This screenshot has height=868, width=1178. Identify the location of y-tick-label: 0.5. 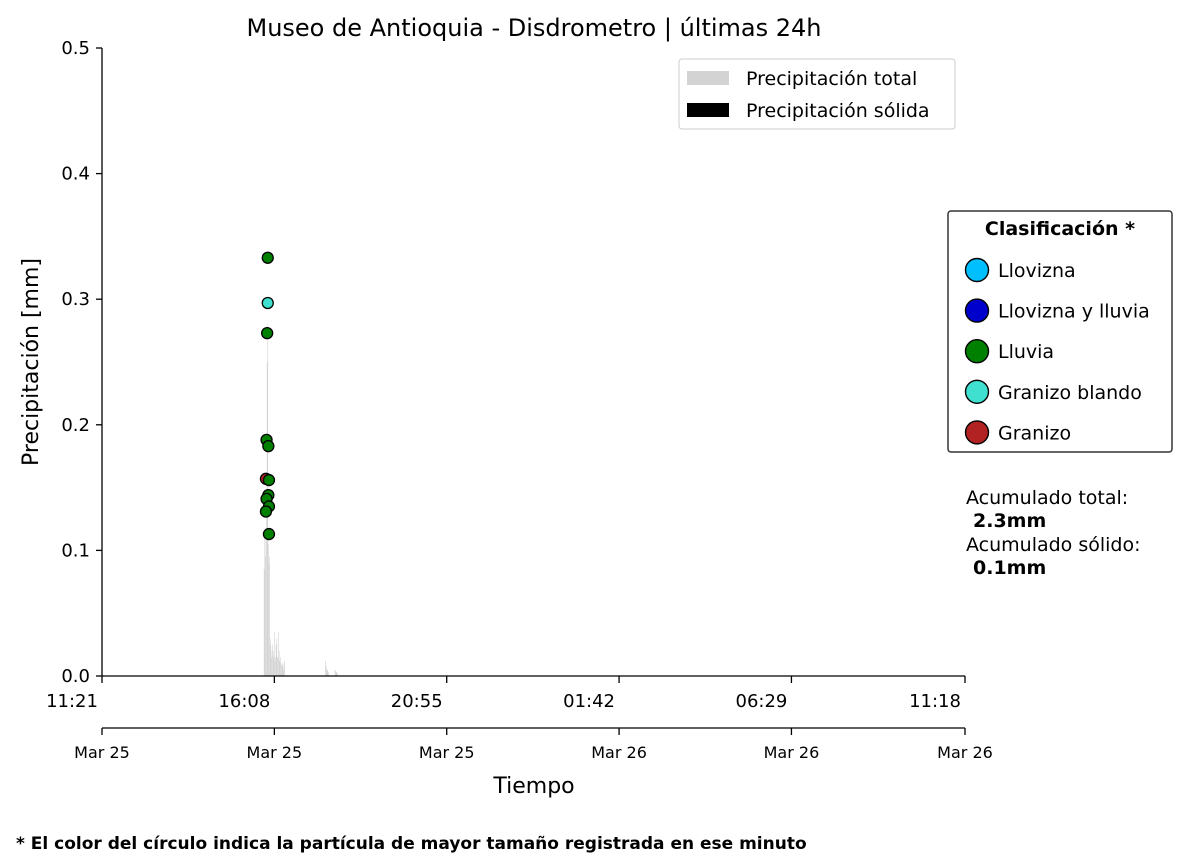
(75, 48).